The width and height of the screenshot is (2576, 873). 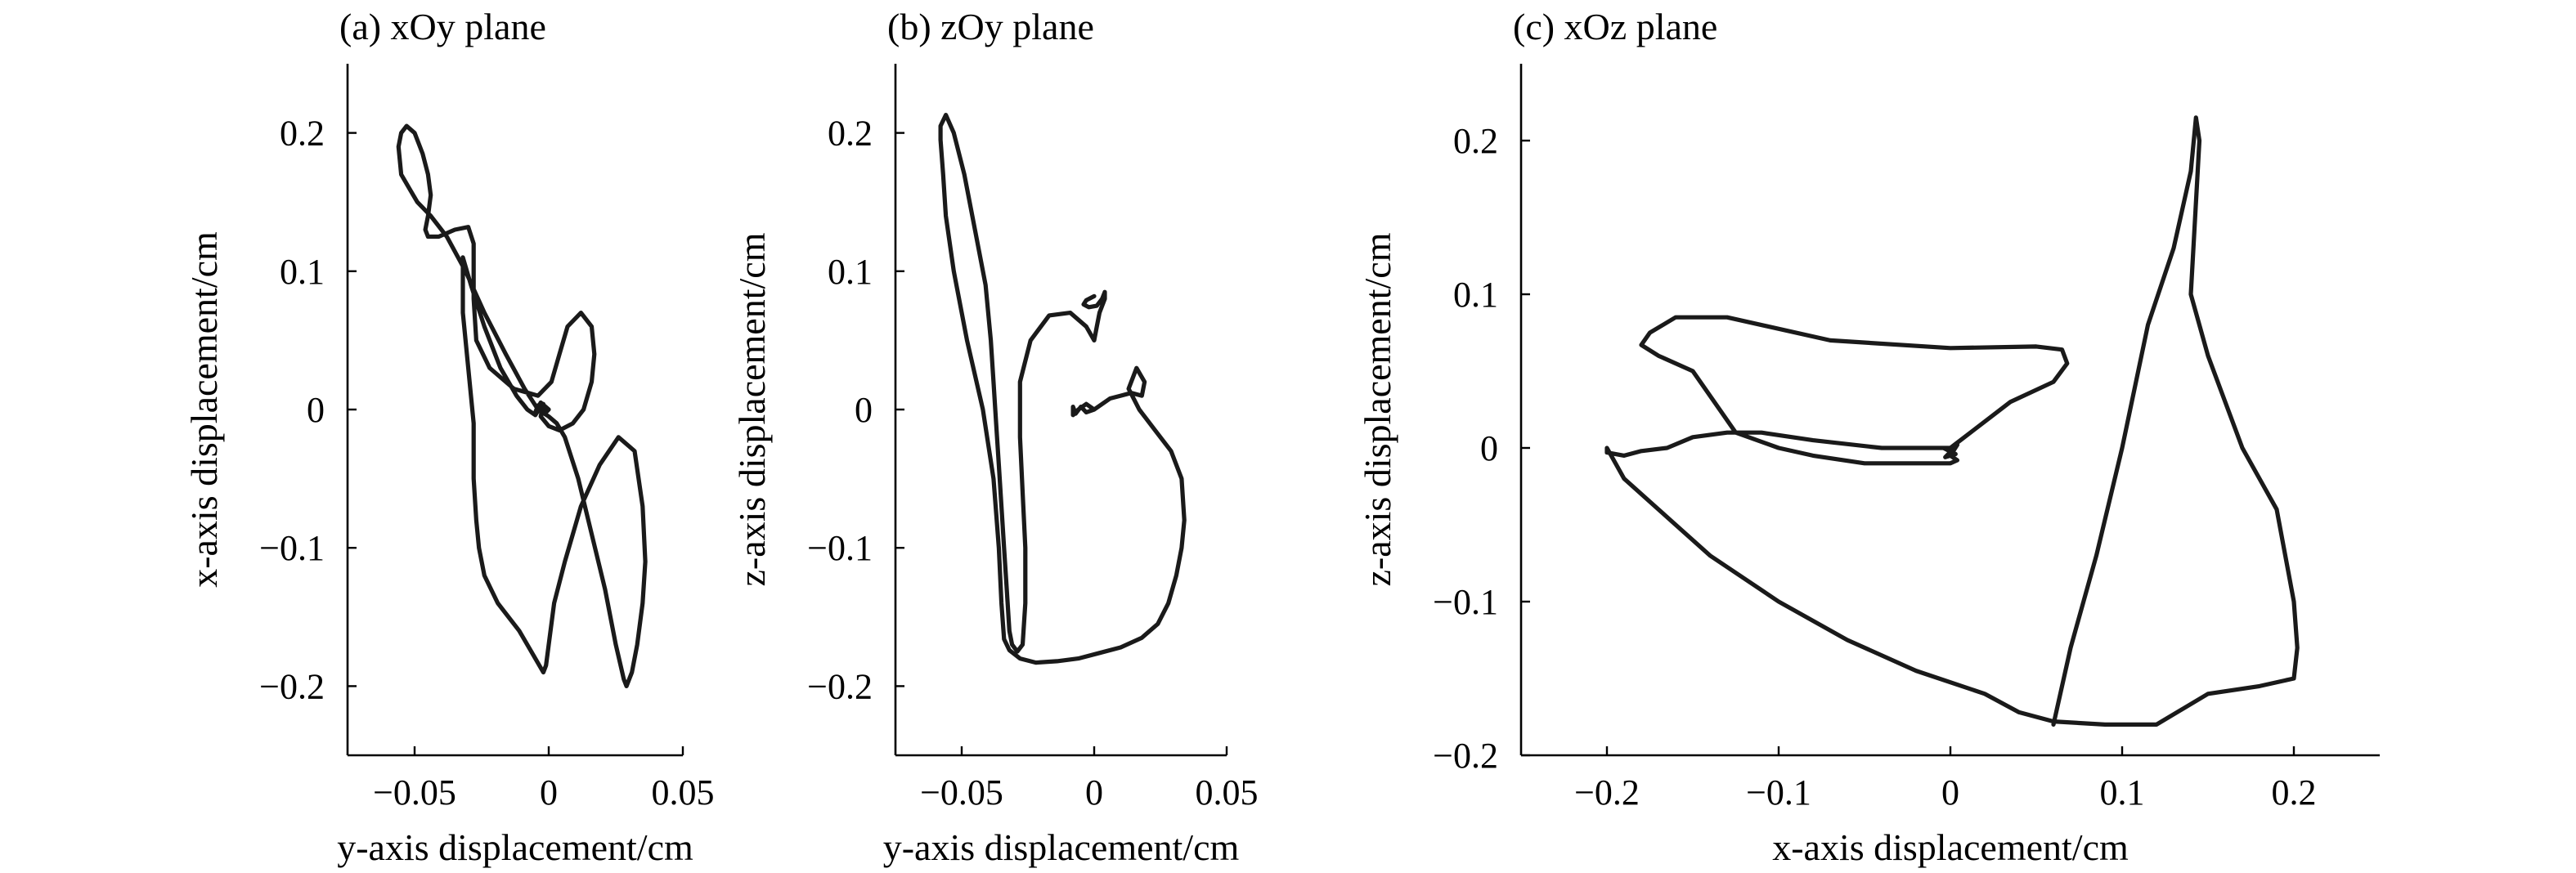 I want to click on chart-a-y-tick-label: 0, so click(x=316, y=410).